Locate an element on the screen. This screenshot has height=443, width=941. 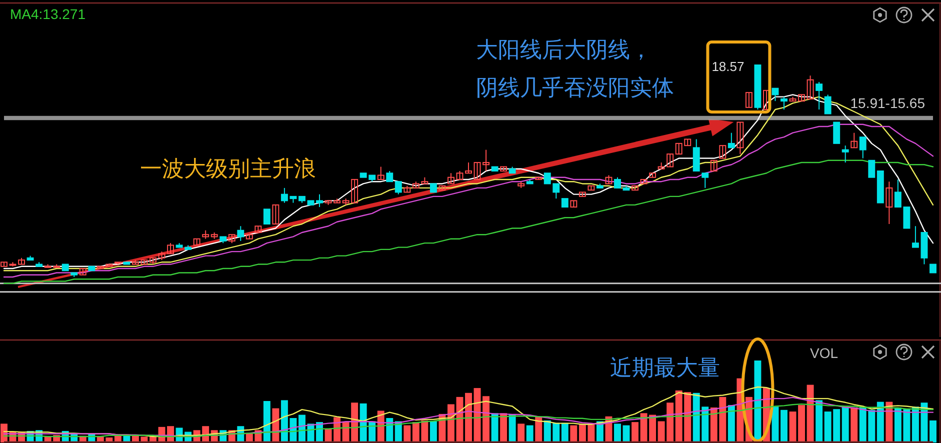
chart-title: MA4:13.271 is located at coordinates (48, 14).